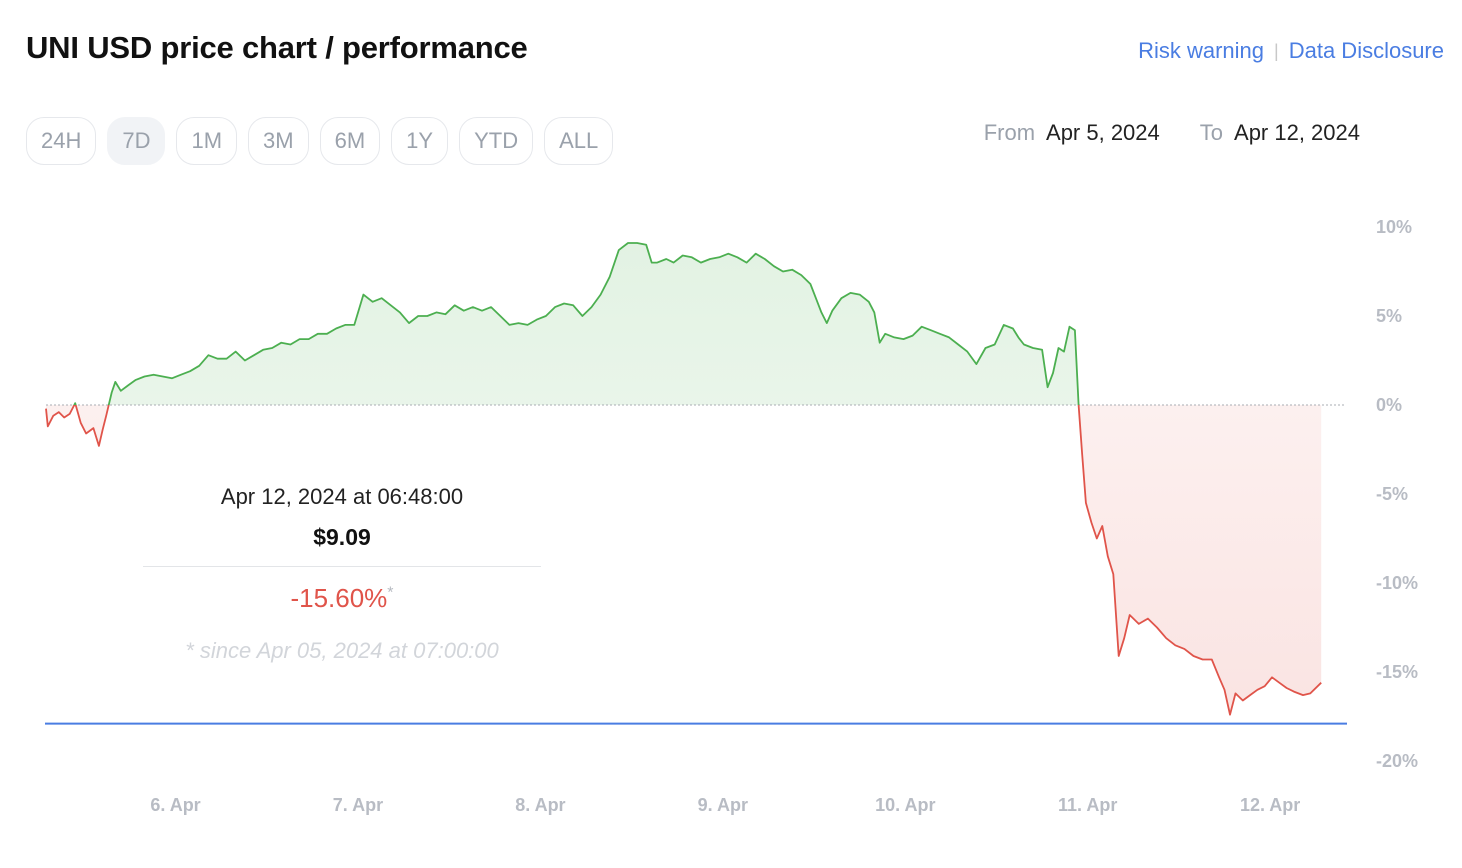  What do you see at coordinates (1211, 132) in the screenshot?
I see `to-label: To` at bounding box center [1211, 132].